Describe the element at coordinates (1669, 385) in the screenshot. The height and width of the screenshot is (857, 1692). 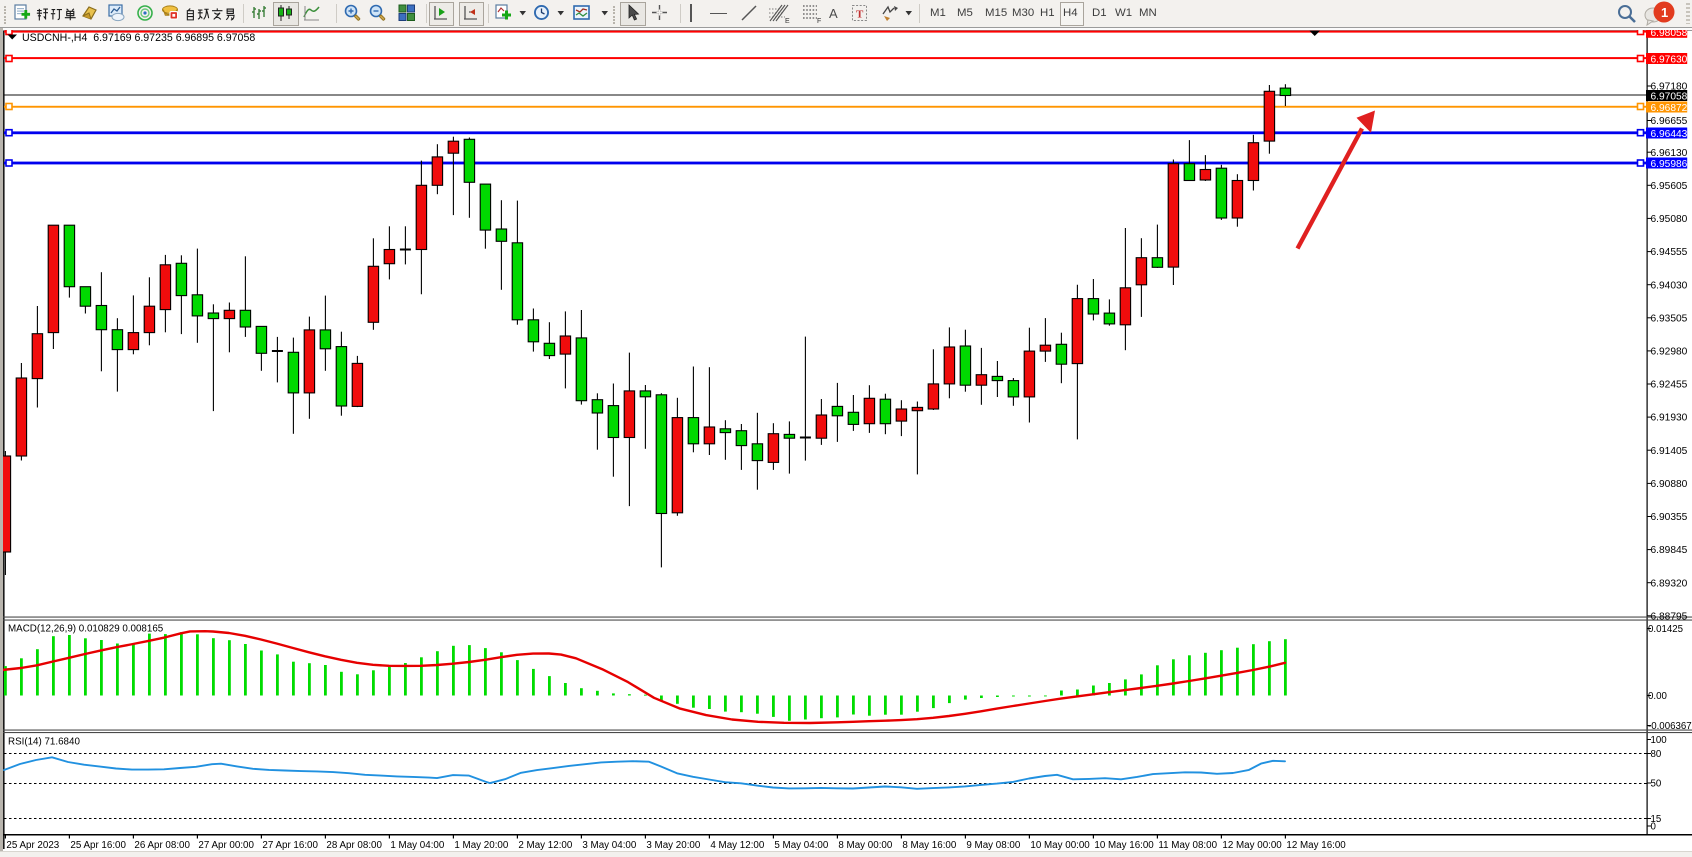
I see `svg-text: 6.92455` at that location.